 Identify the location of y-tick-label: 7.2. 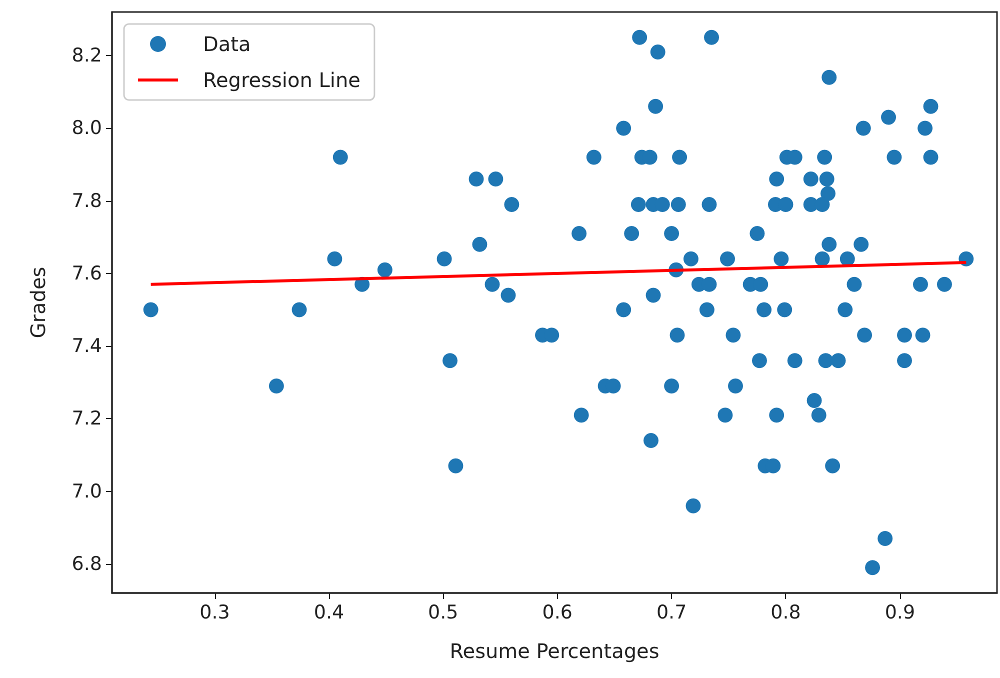
(87, 419).